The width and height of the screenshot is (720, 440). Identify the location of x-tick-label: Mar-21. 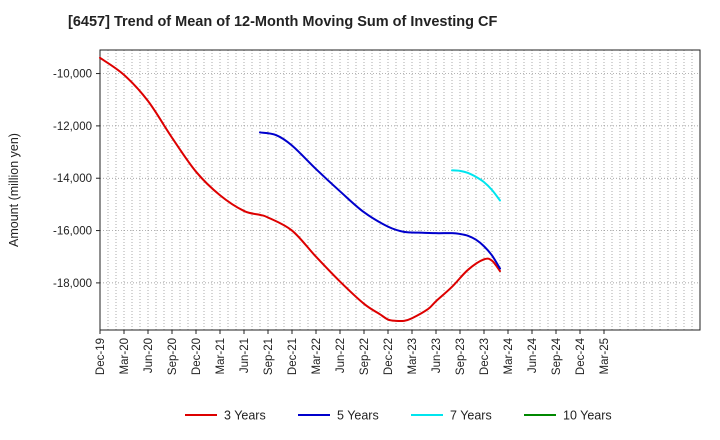
(221, 356).